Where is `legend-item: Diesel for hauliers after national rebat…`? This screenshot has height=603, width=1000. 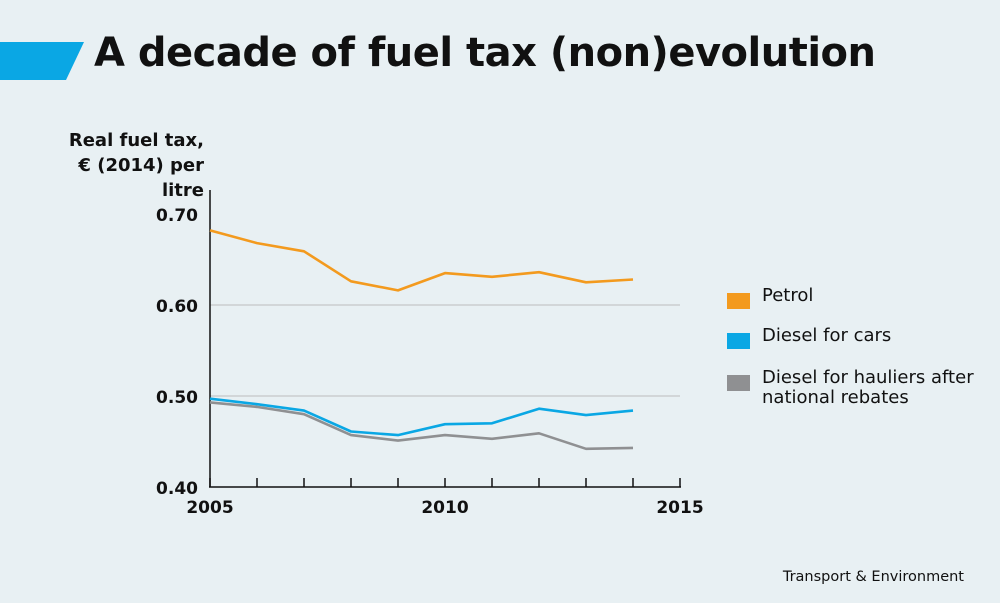
legend-item: Diesel for hauliers after national rebat… is located at coordinates (857, 388).